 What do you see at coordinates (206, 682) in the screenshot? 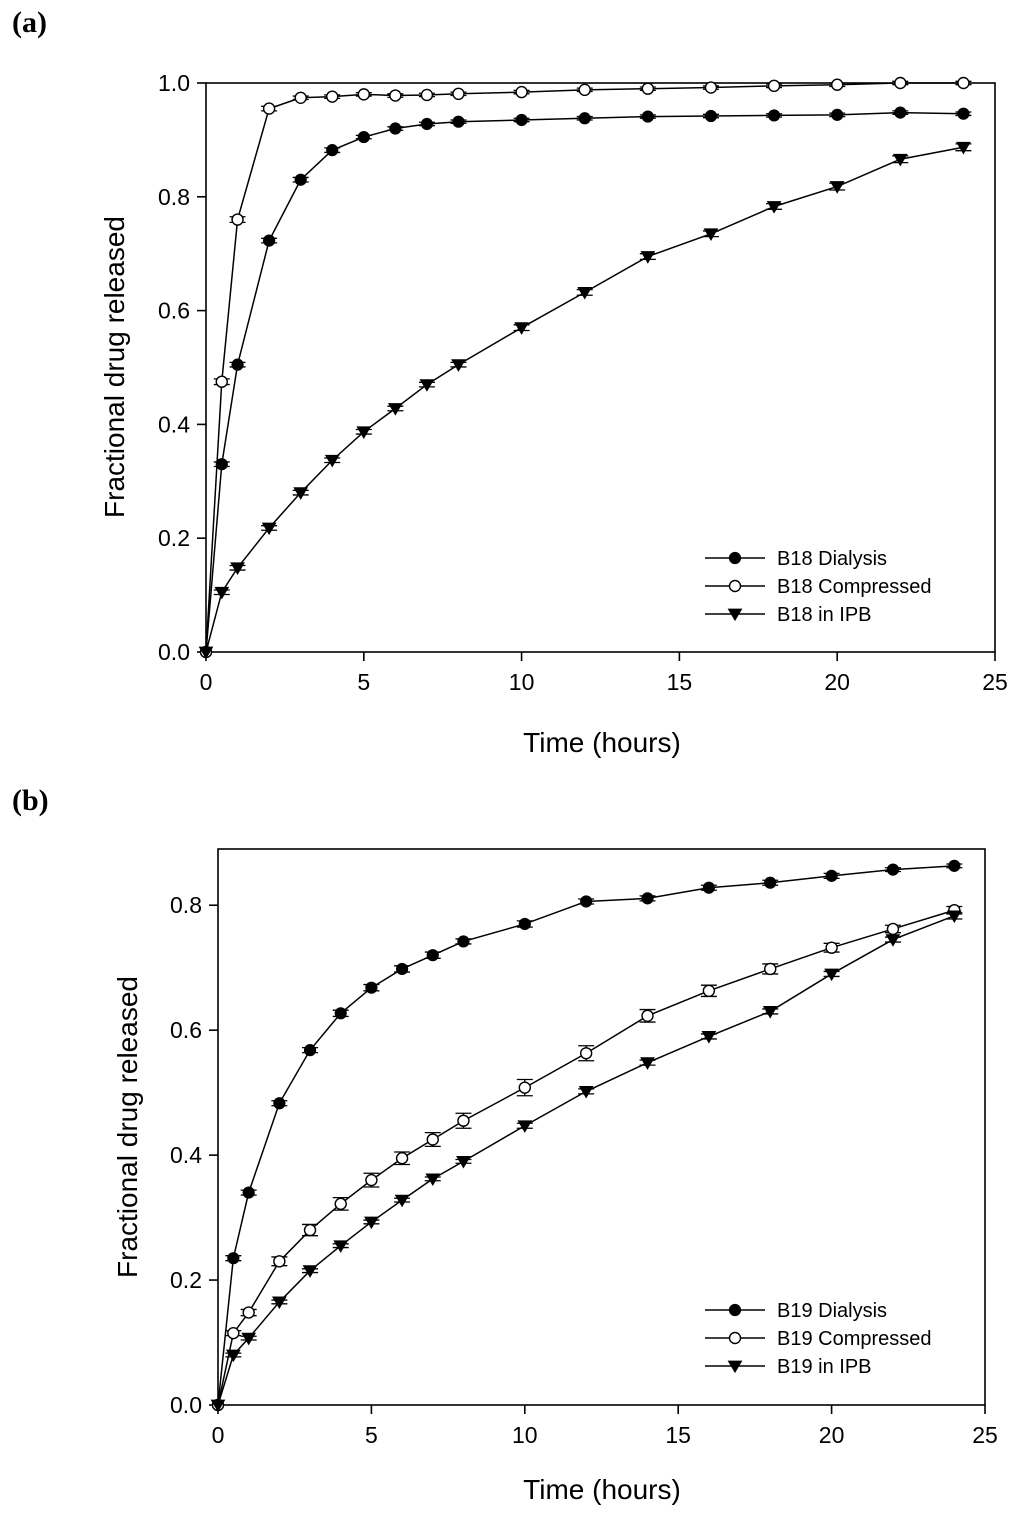
I see `panel-a-x-tick-label: 0` at bounding box center [206, 682].